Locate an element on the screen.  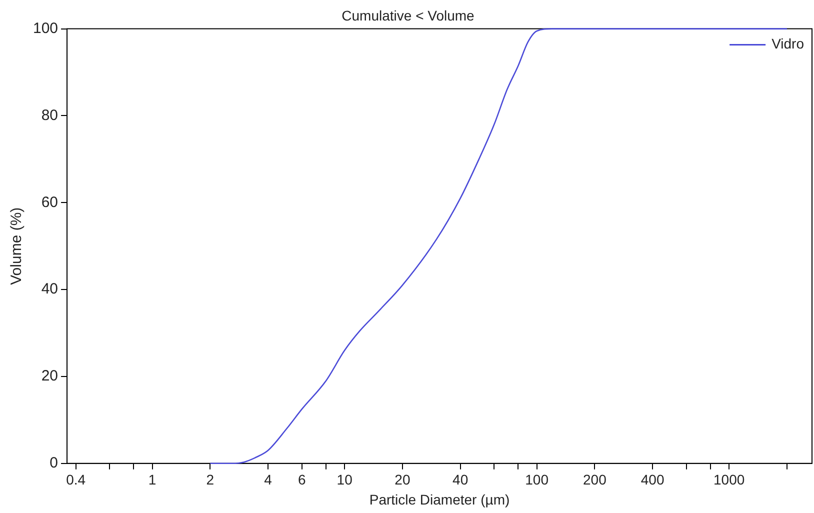
y-tick-label: 0 is located at coordinates (54, 463).